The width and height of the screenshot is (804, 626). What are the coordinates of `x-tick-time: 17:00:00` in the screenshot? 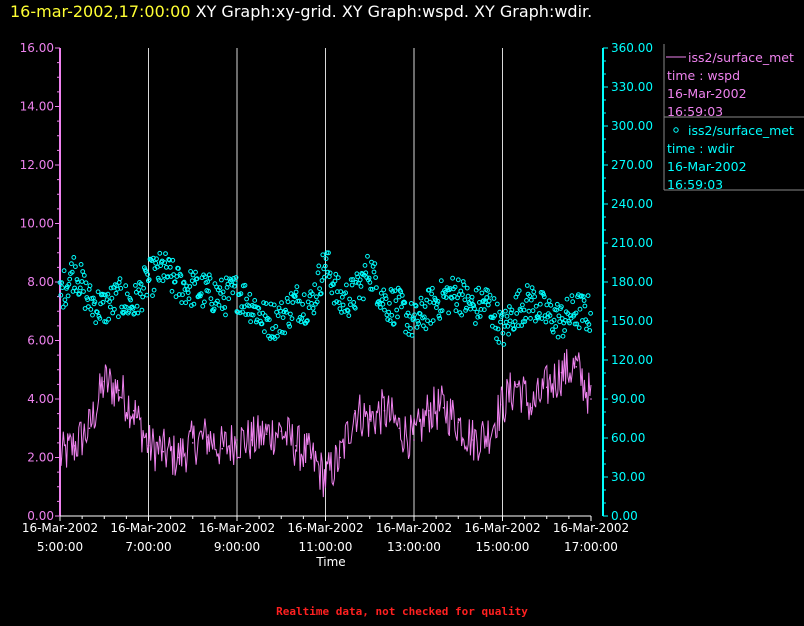 It's located at (591, 547).